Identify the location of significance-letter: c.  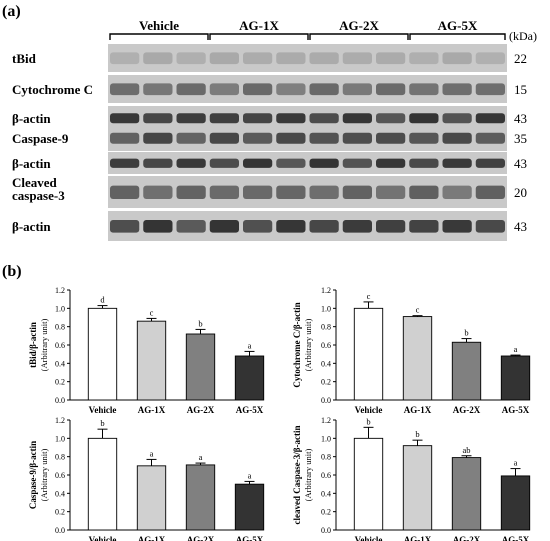
(152, 312).